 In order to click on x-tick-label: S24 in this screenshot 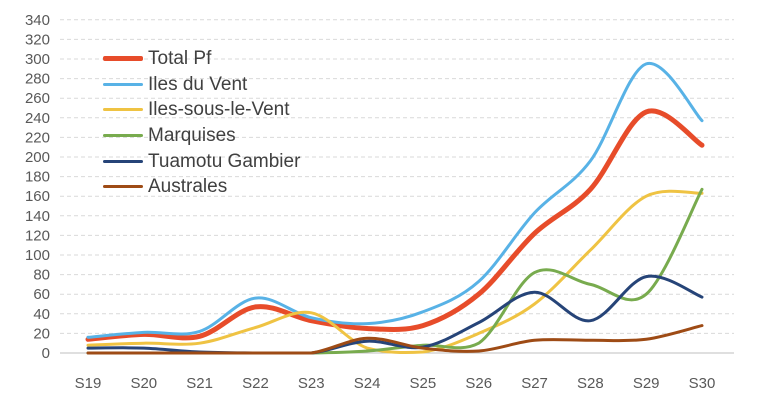, I will do `click(367, 383)`.